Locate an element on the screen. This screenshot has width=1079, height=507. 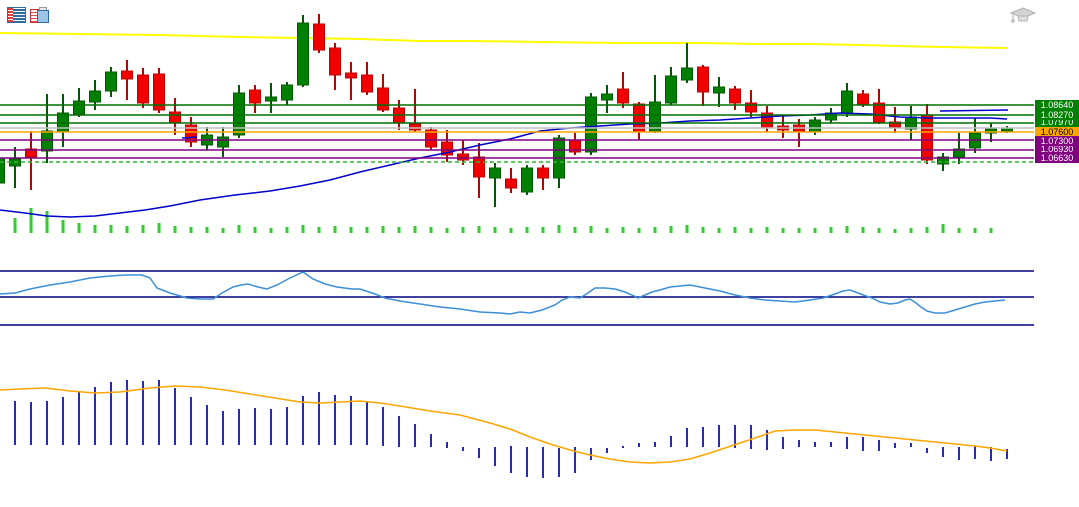
price-label: 1.07970 is located at coordinates (1057, 122).